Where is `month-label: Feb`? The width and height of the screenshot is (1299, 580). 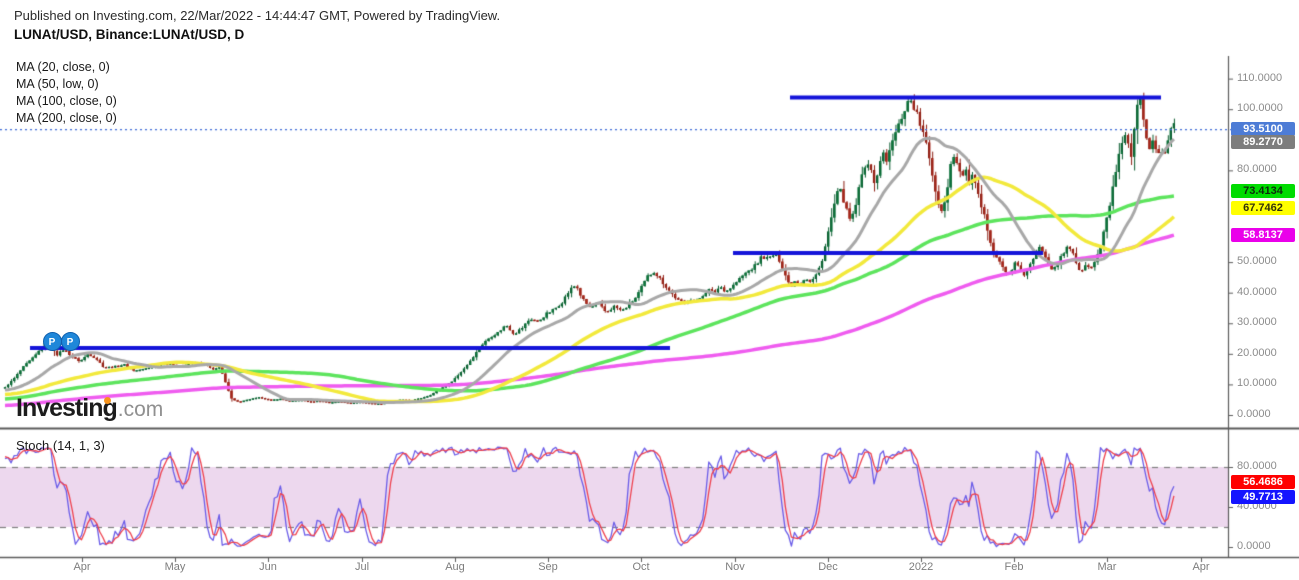 month-label: Feb is located at coordinates (1014, 567).